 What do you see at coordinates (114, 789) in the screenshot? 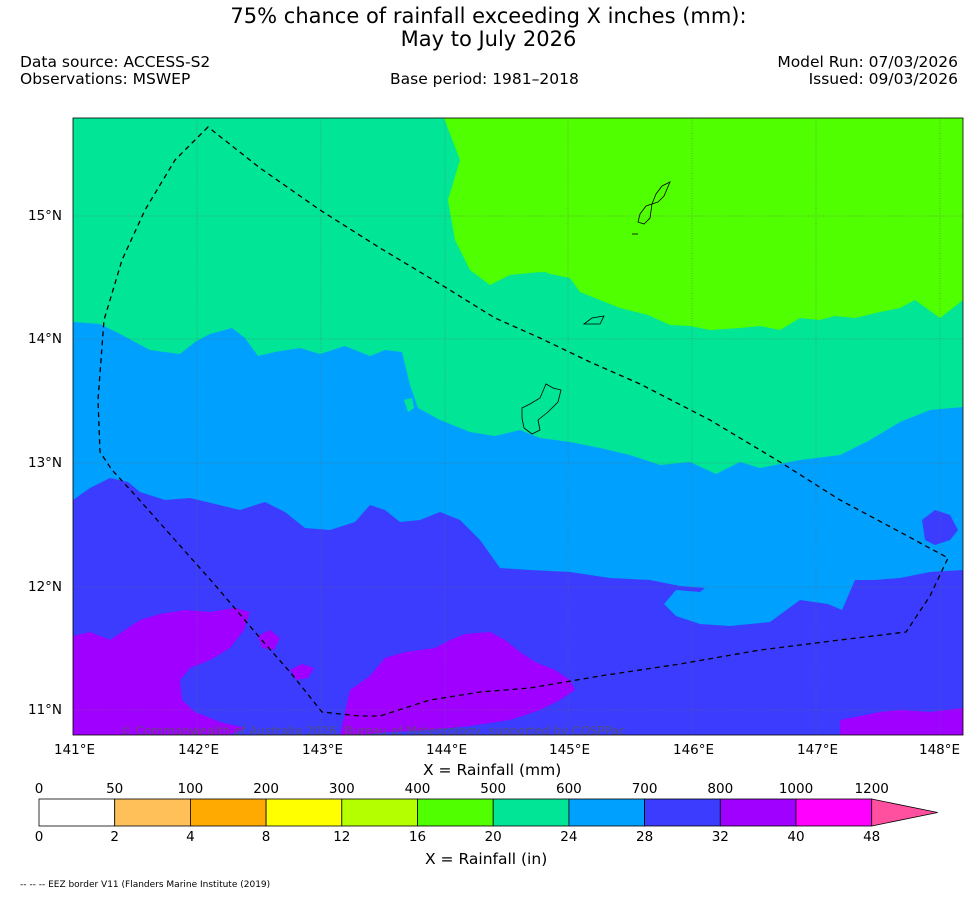
I see `colorbar-mm-tick: 50` at bounding box center [114, 789].